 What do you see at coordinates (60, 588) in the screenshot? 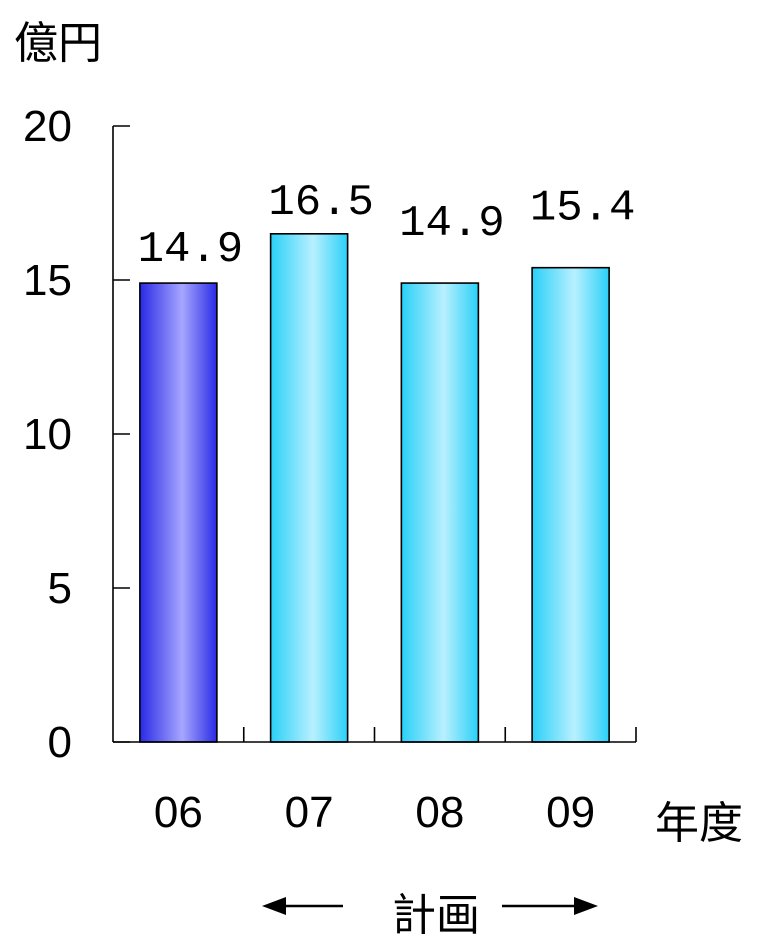
I see `y-tick-label: 5` at bounding box center [60, 588].